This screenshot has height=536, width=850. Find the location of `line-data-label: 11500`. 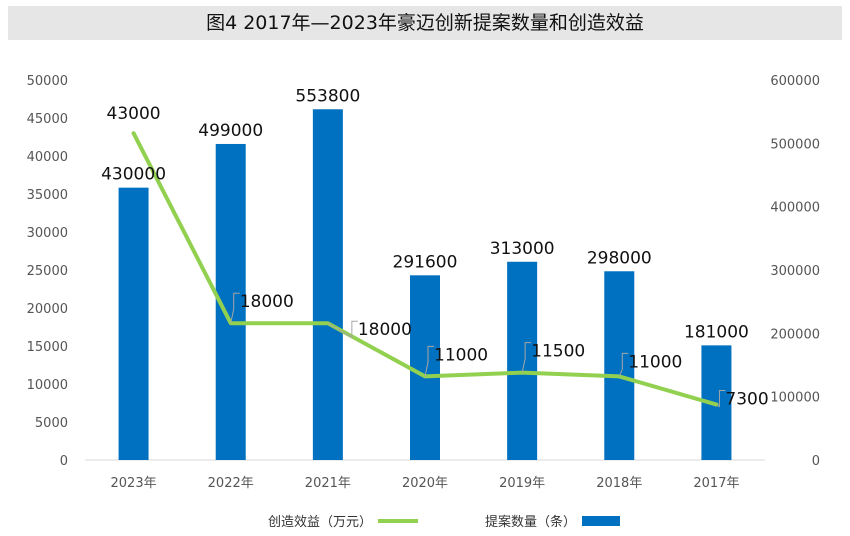

line-data-label: 11500 is located at coordinates (558, 352).